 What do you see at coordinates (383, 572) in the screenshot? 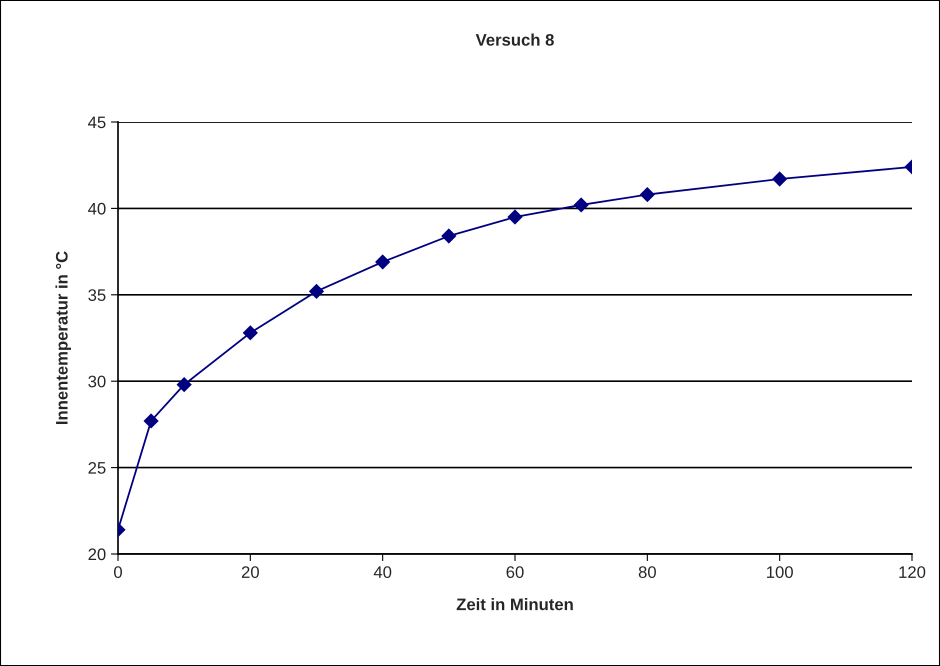
I see `x-tick-label: 40` at bounding box center [383, 572].